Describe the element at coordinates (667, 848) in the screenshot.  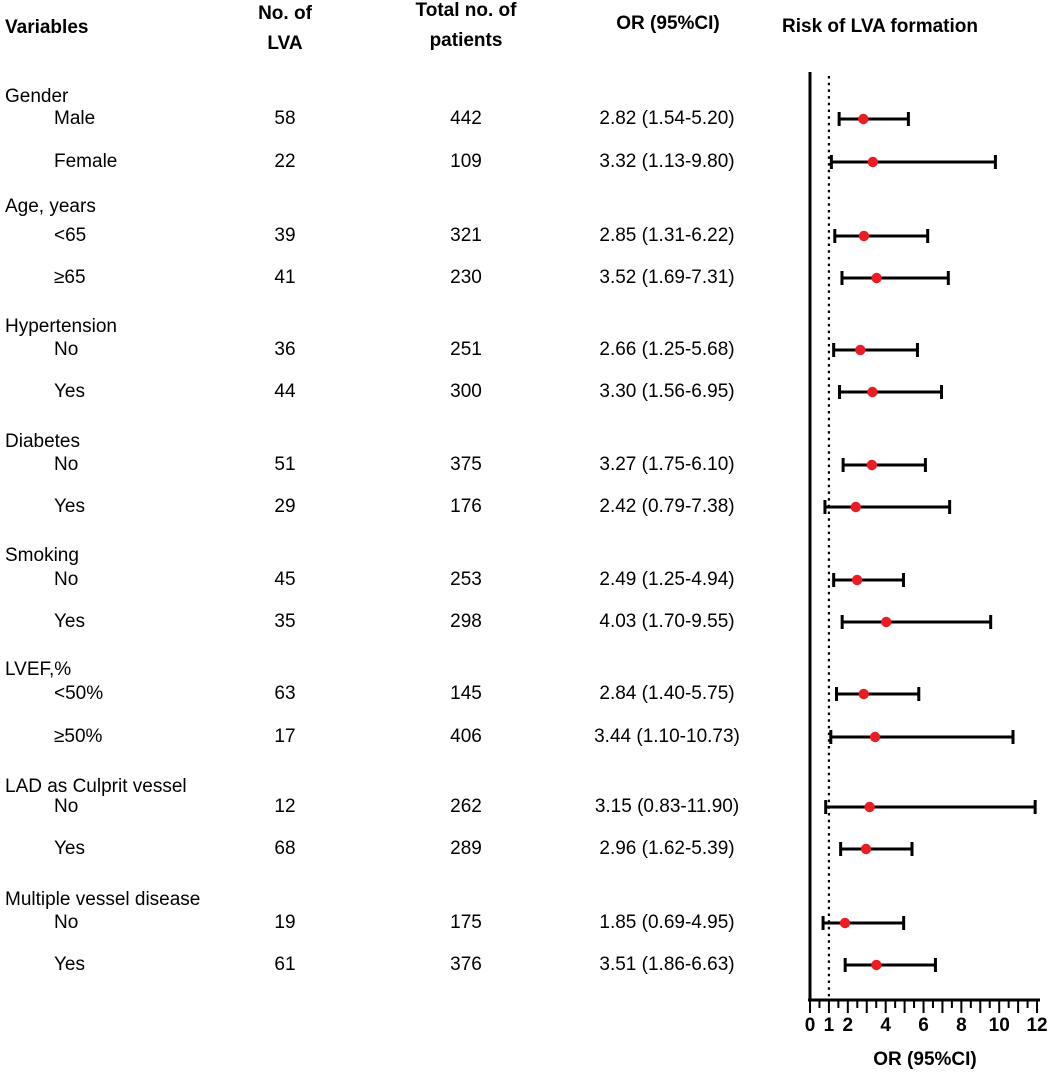
I see `row-or-ci: 2.96 (1.62-5.39)` at that location.